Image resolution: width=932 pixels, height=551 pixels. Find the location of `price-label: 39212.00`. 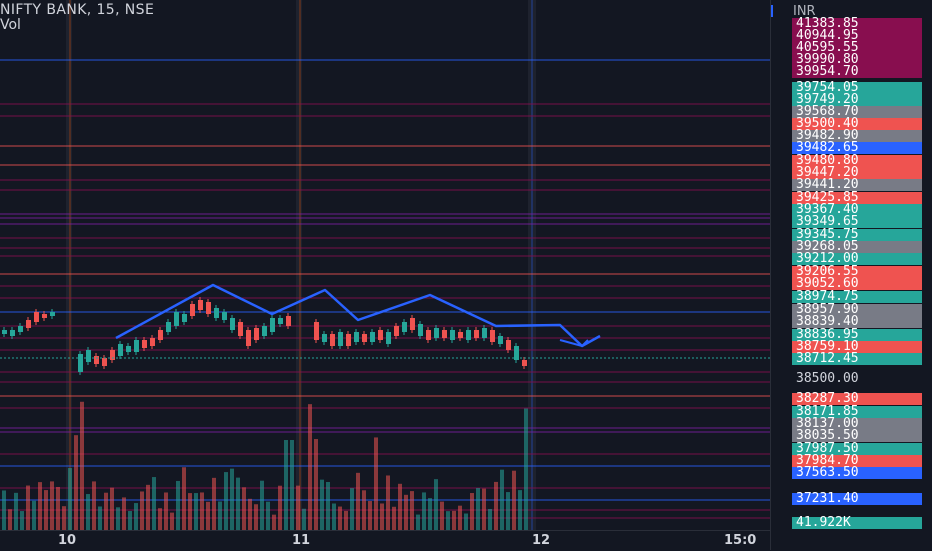

price-label: 39212.00 is located at coordinates (857, 258).